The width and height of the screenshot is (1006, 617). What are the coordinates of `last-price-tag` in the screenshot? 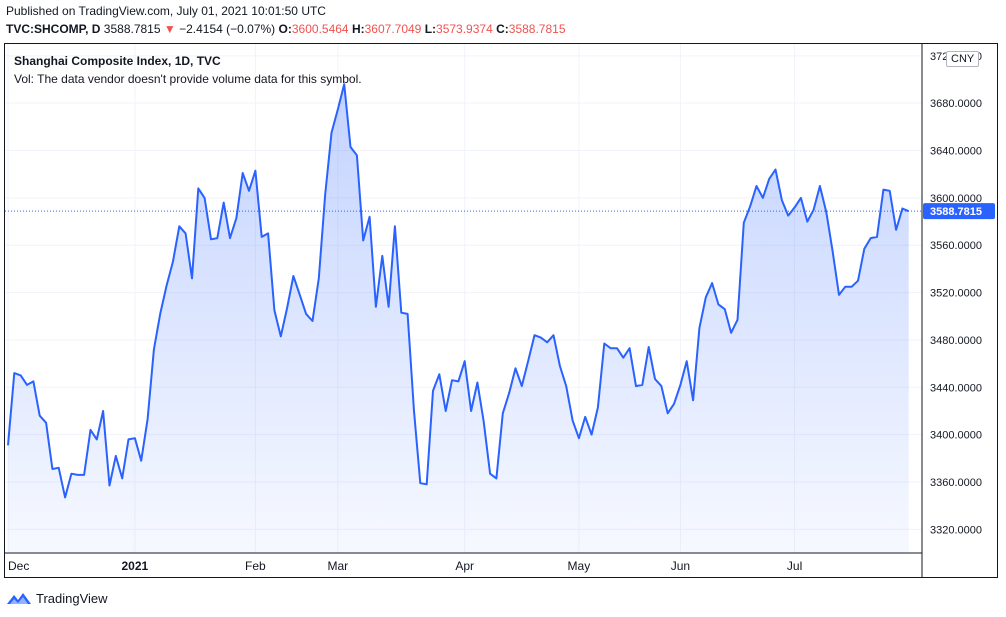 It's located at (959, 211).